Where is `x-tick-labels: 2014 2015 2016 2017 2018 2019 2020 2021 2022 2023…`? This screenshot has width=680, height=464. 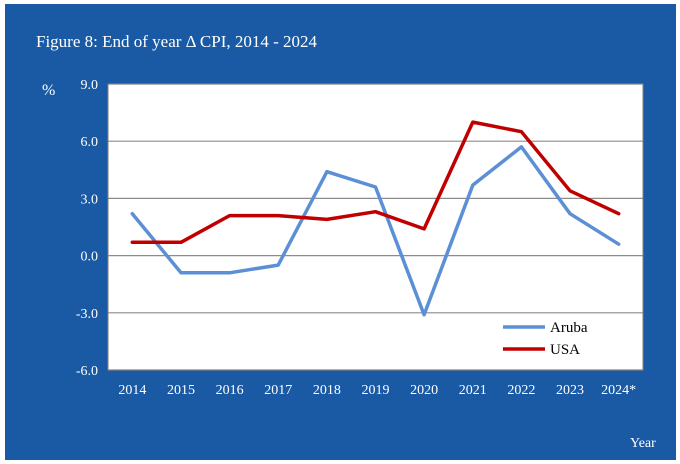
x-tick-labels: 2014 2015 2016 2017 2018 2019 2020 2021 2022 2023… is located at coordinates (377, 390).